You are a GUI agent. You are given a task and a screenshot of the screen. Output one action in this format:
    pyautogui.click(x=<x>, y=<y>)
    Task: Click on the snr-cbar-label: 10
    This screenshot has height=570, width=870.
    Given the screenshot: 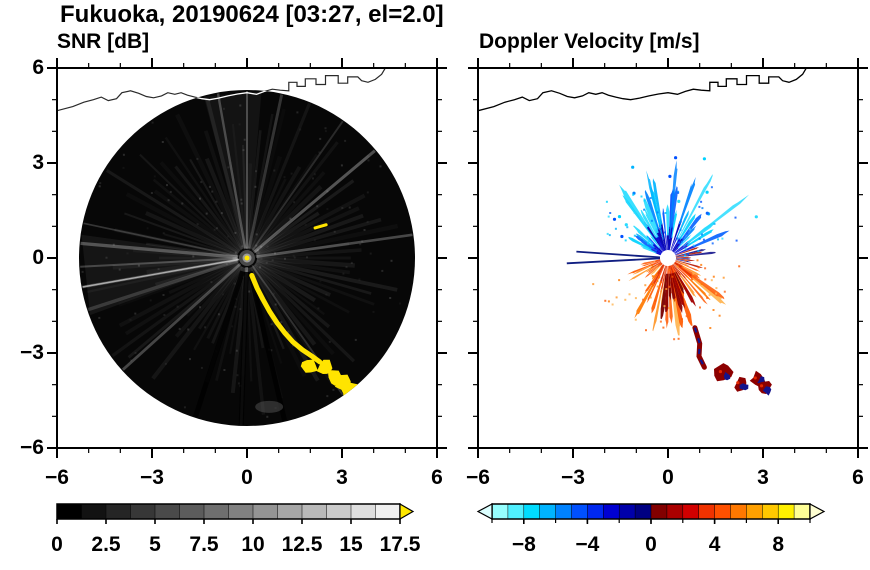 What is the action you would take?
    pyautogui.click(x=252, y=544)
    